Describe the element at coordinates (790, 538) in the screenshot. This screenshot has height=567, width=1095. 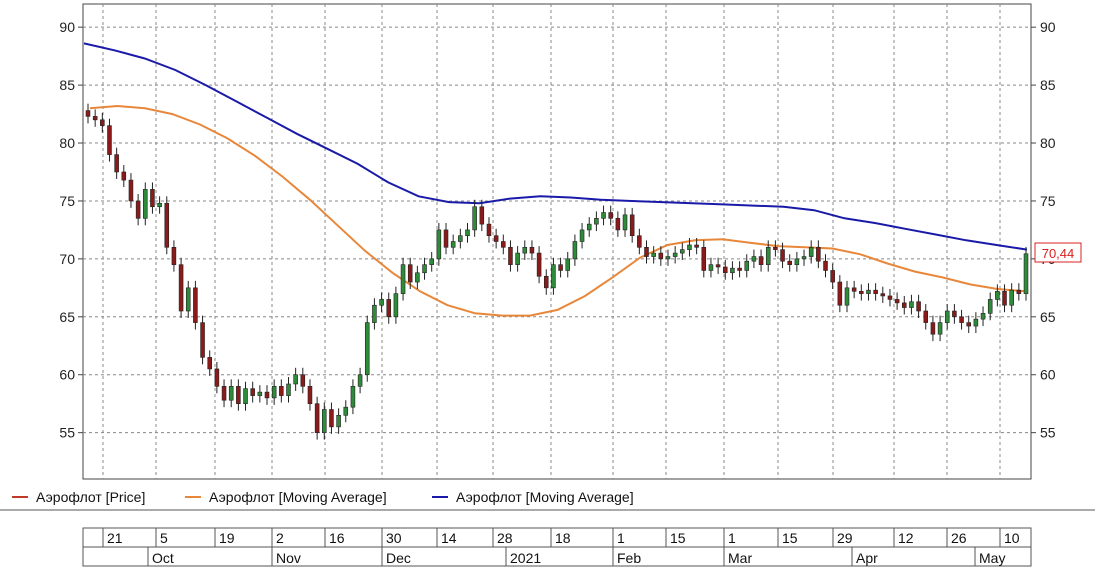
I see `x-day-label: 15` at that location.